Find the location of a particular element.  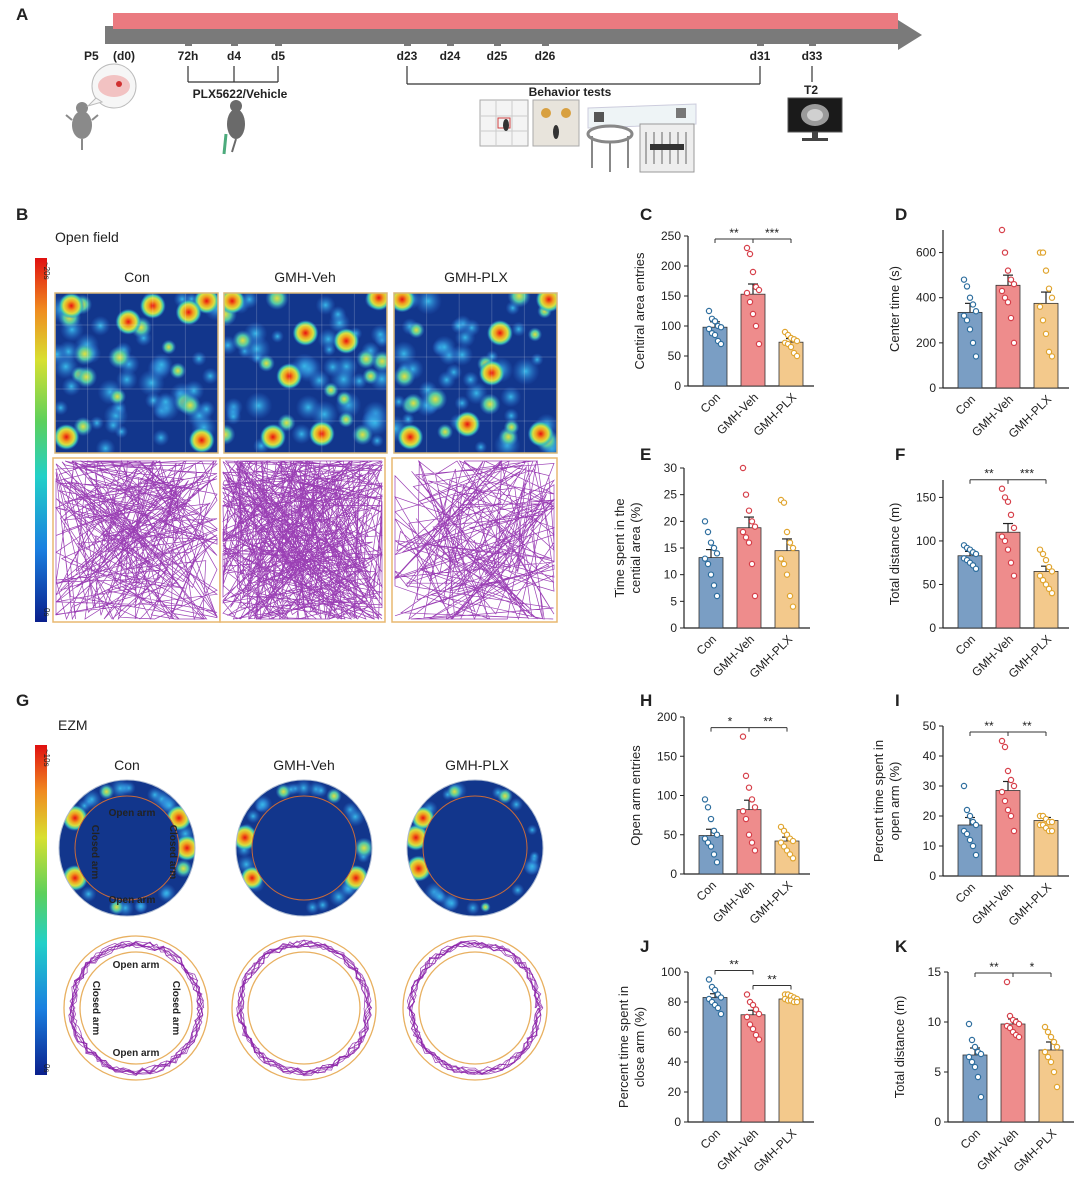

ezm-track-path is located at coordinates (476, 1008).